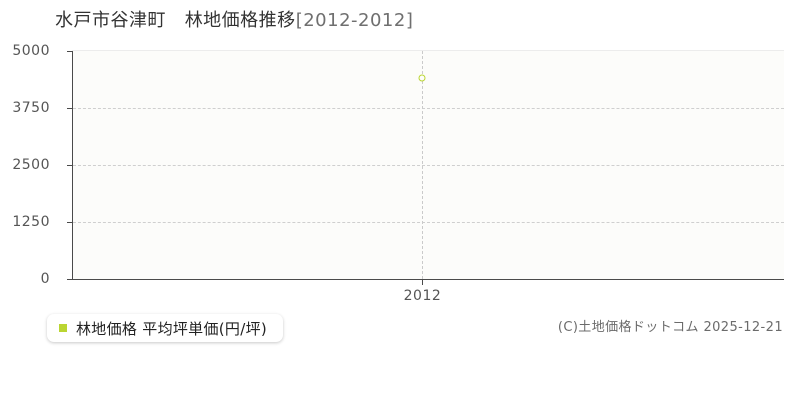  I want to click on copyright-text: (C)土地価格ドットコム 2025-12-21, so click(670, 327).